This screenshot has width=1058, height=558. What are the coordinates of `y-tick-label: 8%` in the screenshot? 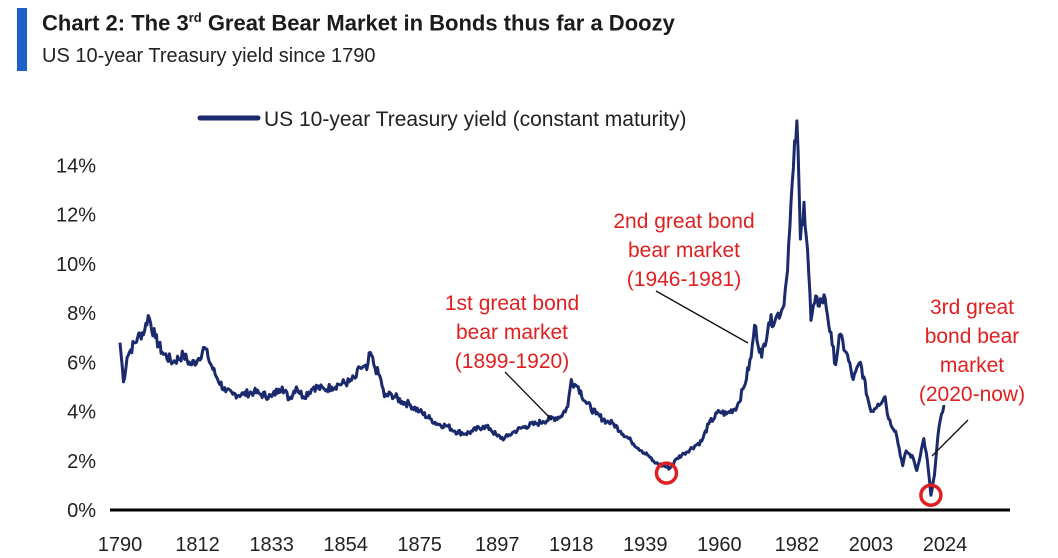 It's located at (81, 314).